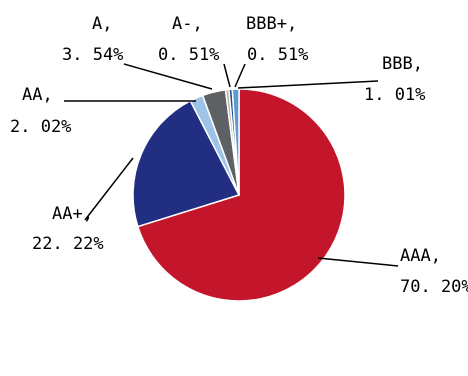 Image resolution: width=468 pixels, height=376 pixels. What do you see at coordinates (68, 244) in the screenshot?
I see `slice-value-aa-plus: 22. 22%` at bounding box center [68, 244].